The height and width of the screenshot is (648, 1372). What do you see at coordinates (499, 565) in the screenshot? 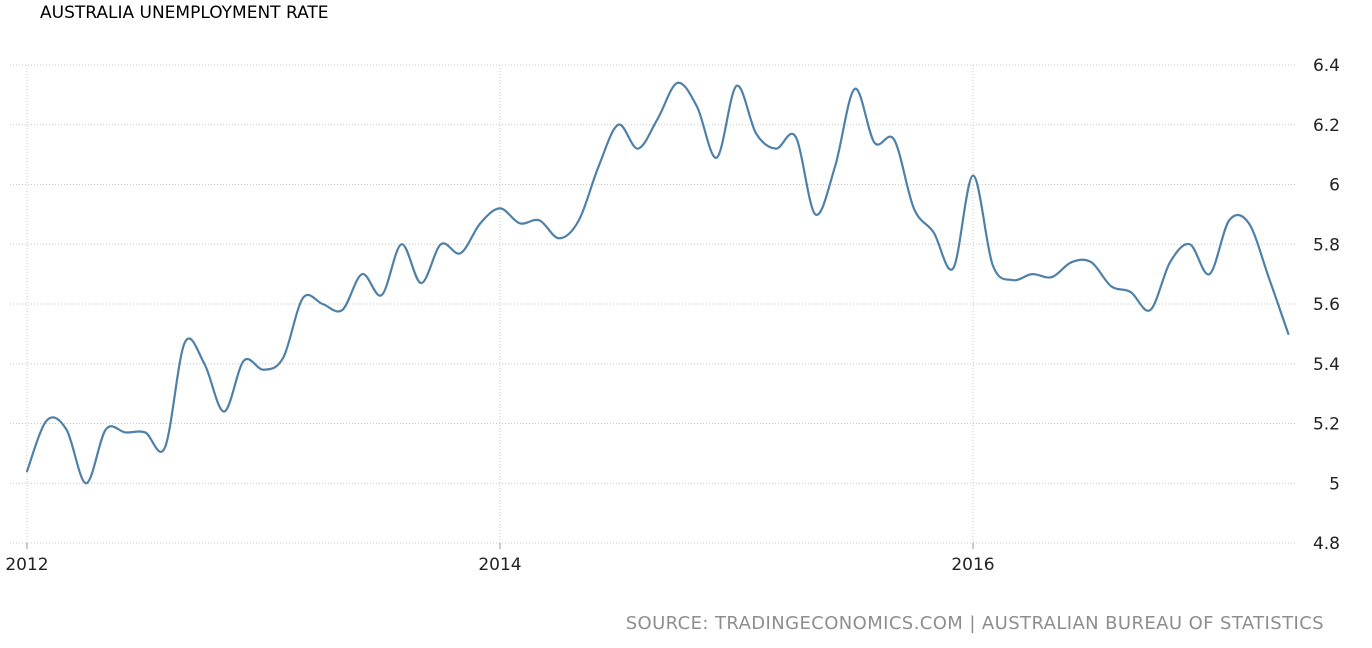
I see `x-tick-label: 2014` at bounding box center [499, 565].